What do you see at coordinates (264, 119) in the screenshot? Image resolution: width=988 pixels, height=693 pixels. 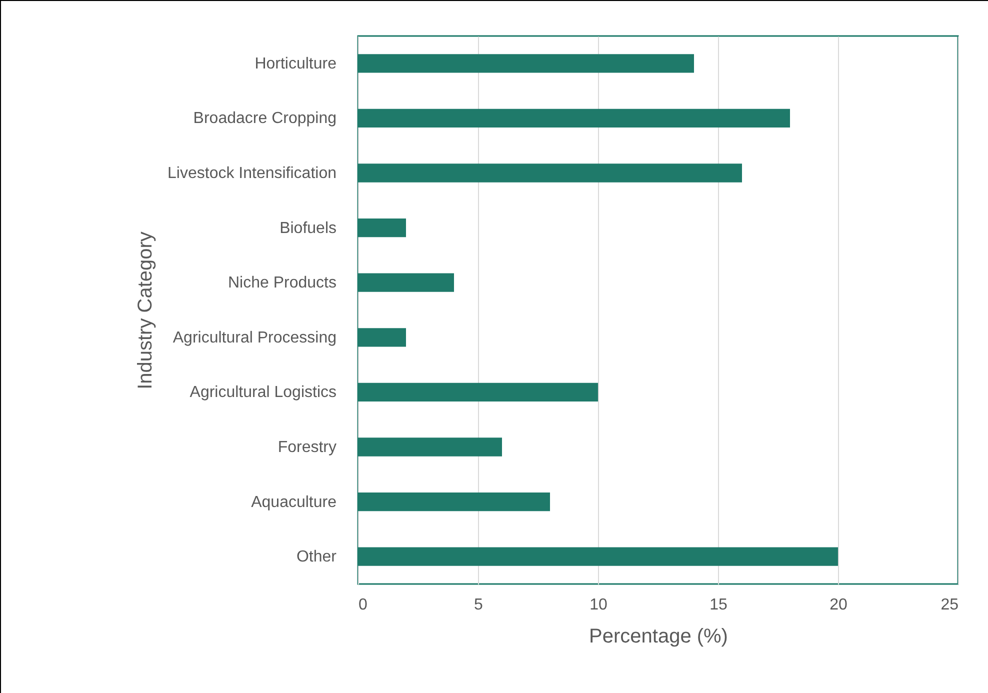 I see `y-tick-label: Broadacre Cropping` at bounding box center [264, 119].